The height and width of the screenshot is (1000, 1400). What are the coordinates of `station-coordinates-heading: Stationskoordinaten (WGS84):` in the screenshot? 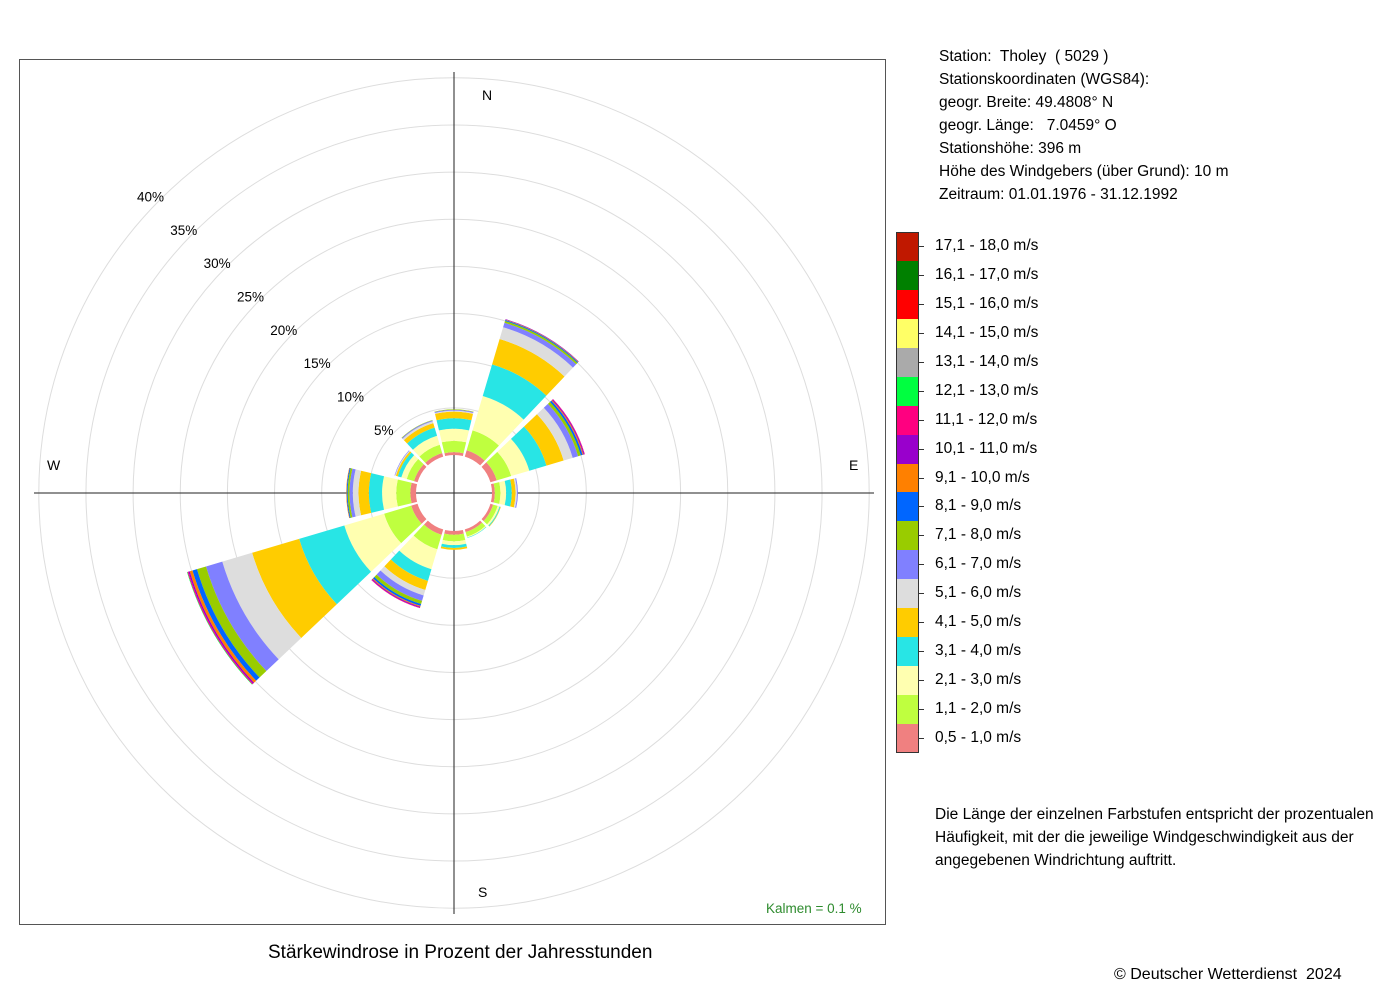 It's located at (1044, 79).